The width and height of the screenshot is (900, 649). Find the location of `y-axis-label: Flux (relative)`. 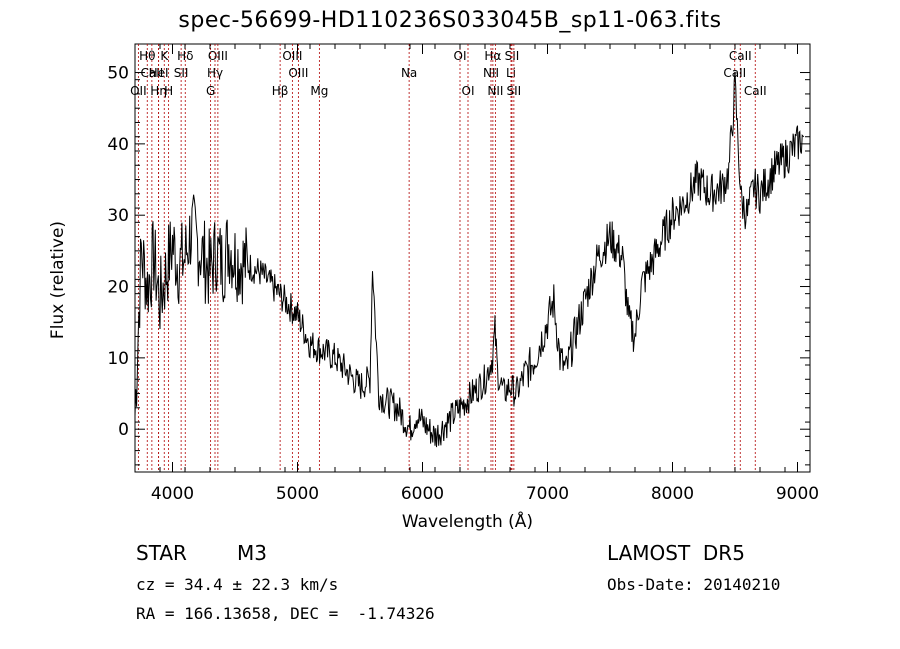

y-axis-label: Flux (relative) is located at coordinates (58, 280).